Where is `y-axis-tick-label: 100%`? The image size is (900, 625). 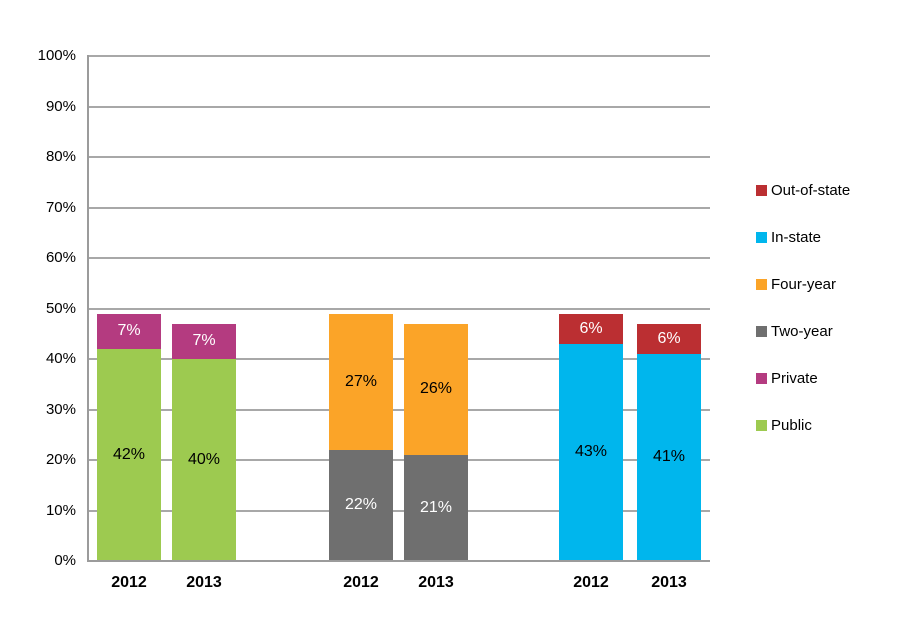
y-axis-tick-label: 100% is located at coordinates (56, 55).